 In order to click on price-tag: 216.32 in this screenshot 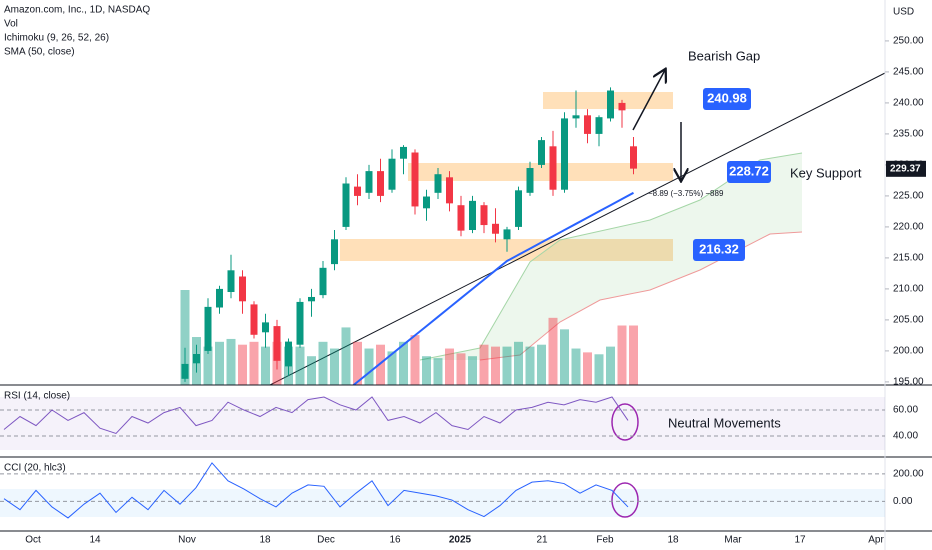, I will do `click(719, 248)`.